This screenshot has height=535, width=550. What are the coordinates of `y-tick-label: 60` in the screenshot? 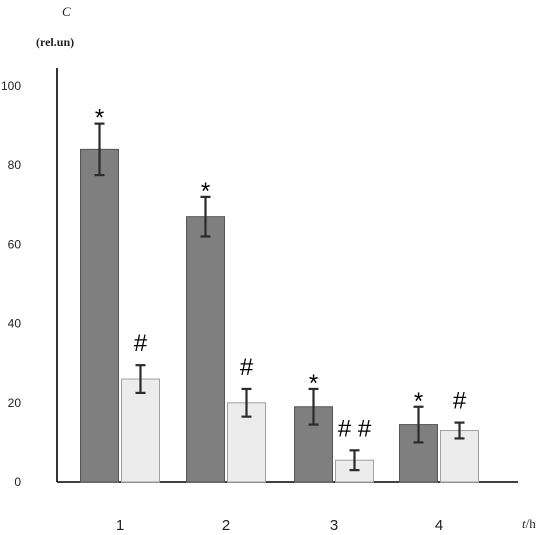 It's located at (15, 244).